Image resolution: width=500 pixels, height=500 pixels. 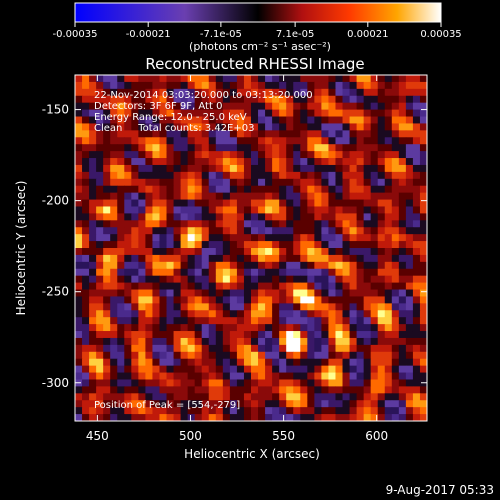 What do you see at coordinates (174, 128) in the screenshot?
I see `annotation-counts: Clean Total counts: 3.42E+03` at bounding box center [174, 128].